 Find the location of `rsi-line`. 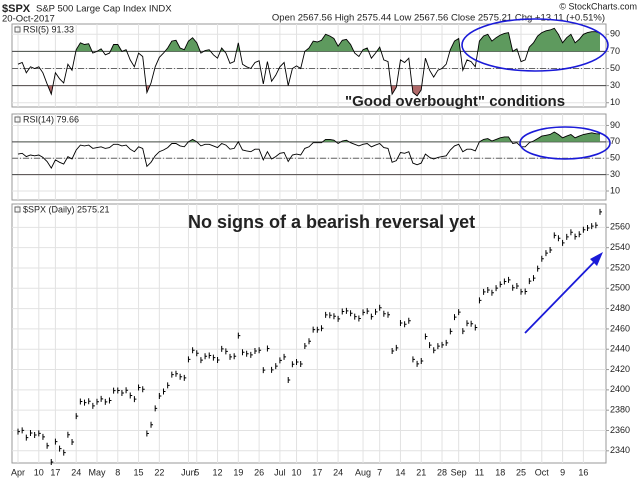

rsi-line is located at coordinates (309, 62).